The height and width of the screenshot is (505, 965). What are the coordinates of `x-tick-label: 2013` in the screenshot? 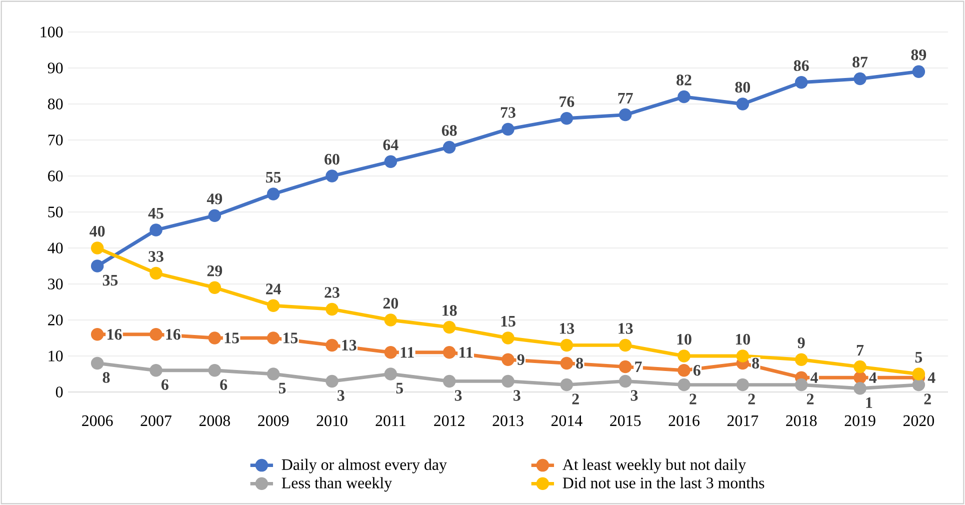 It's located at (508, 420).